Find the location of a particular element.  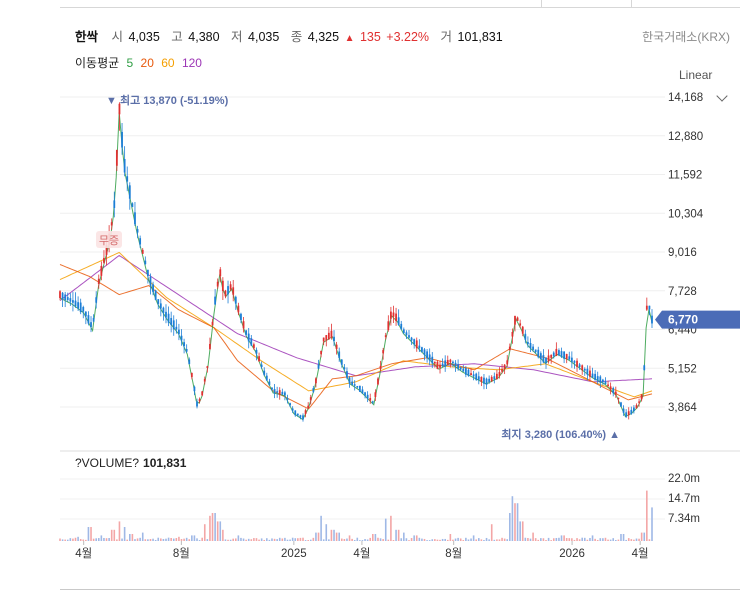

ma-5: 5 is located at coordinates (130, 63).